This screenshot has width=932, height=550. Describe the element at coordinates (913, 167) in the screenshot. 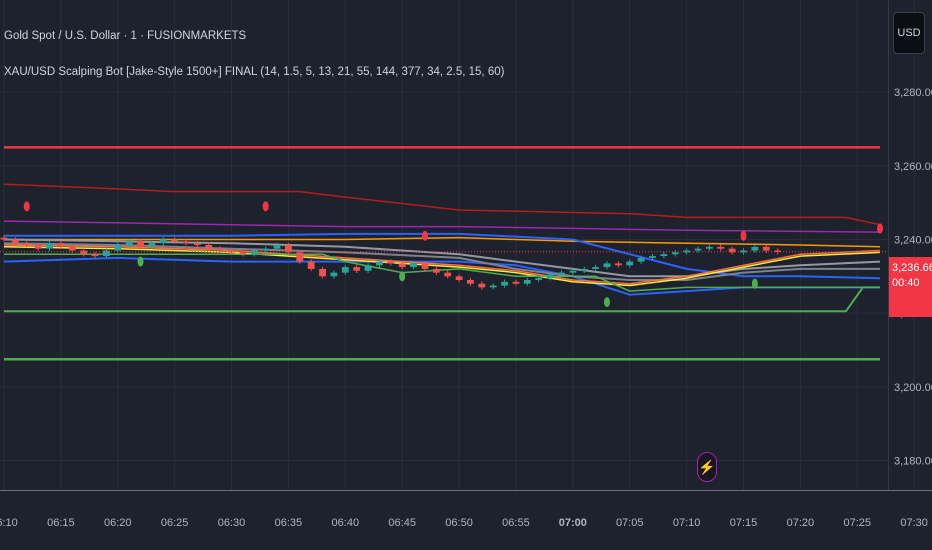

I see `price-tick-label: 3,260.00` at that location.